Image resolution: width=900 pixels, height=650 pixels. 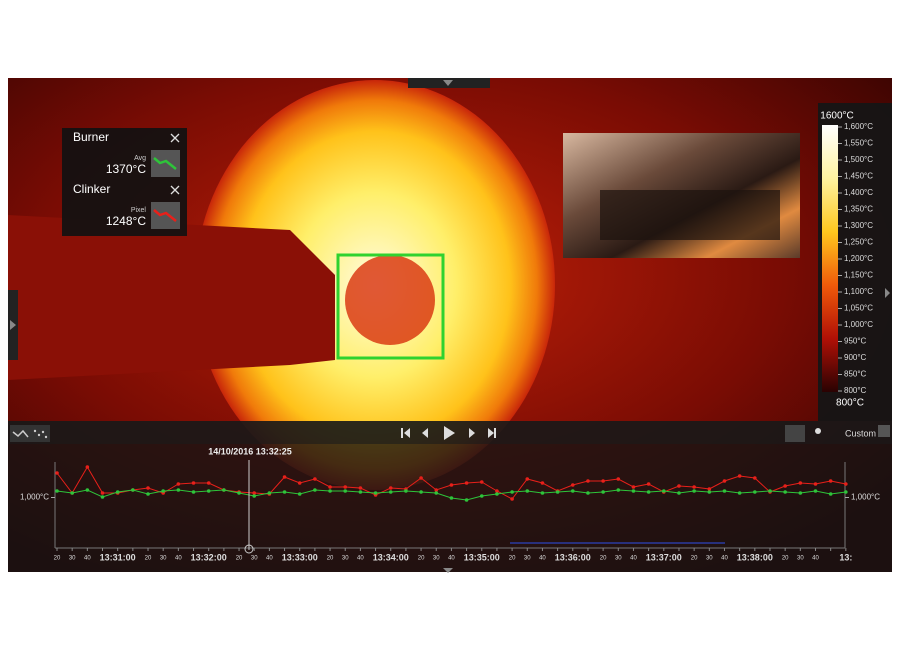 What do you see at coordinates (795, 433) in the screenshot?
I see `link-button` at bounding box center [795, 433].